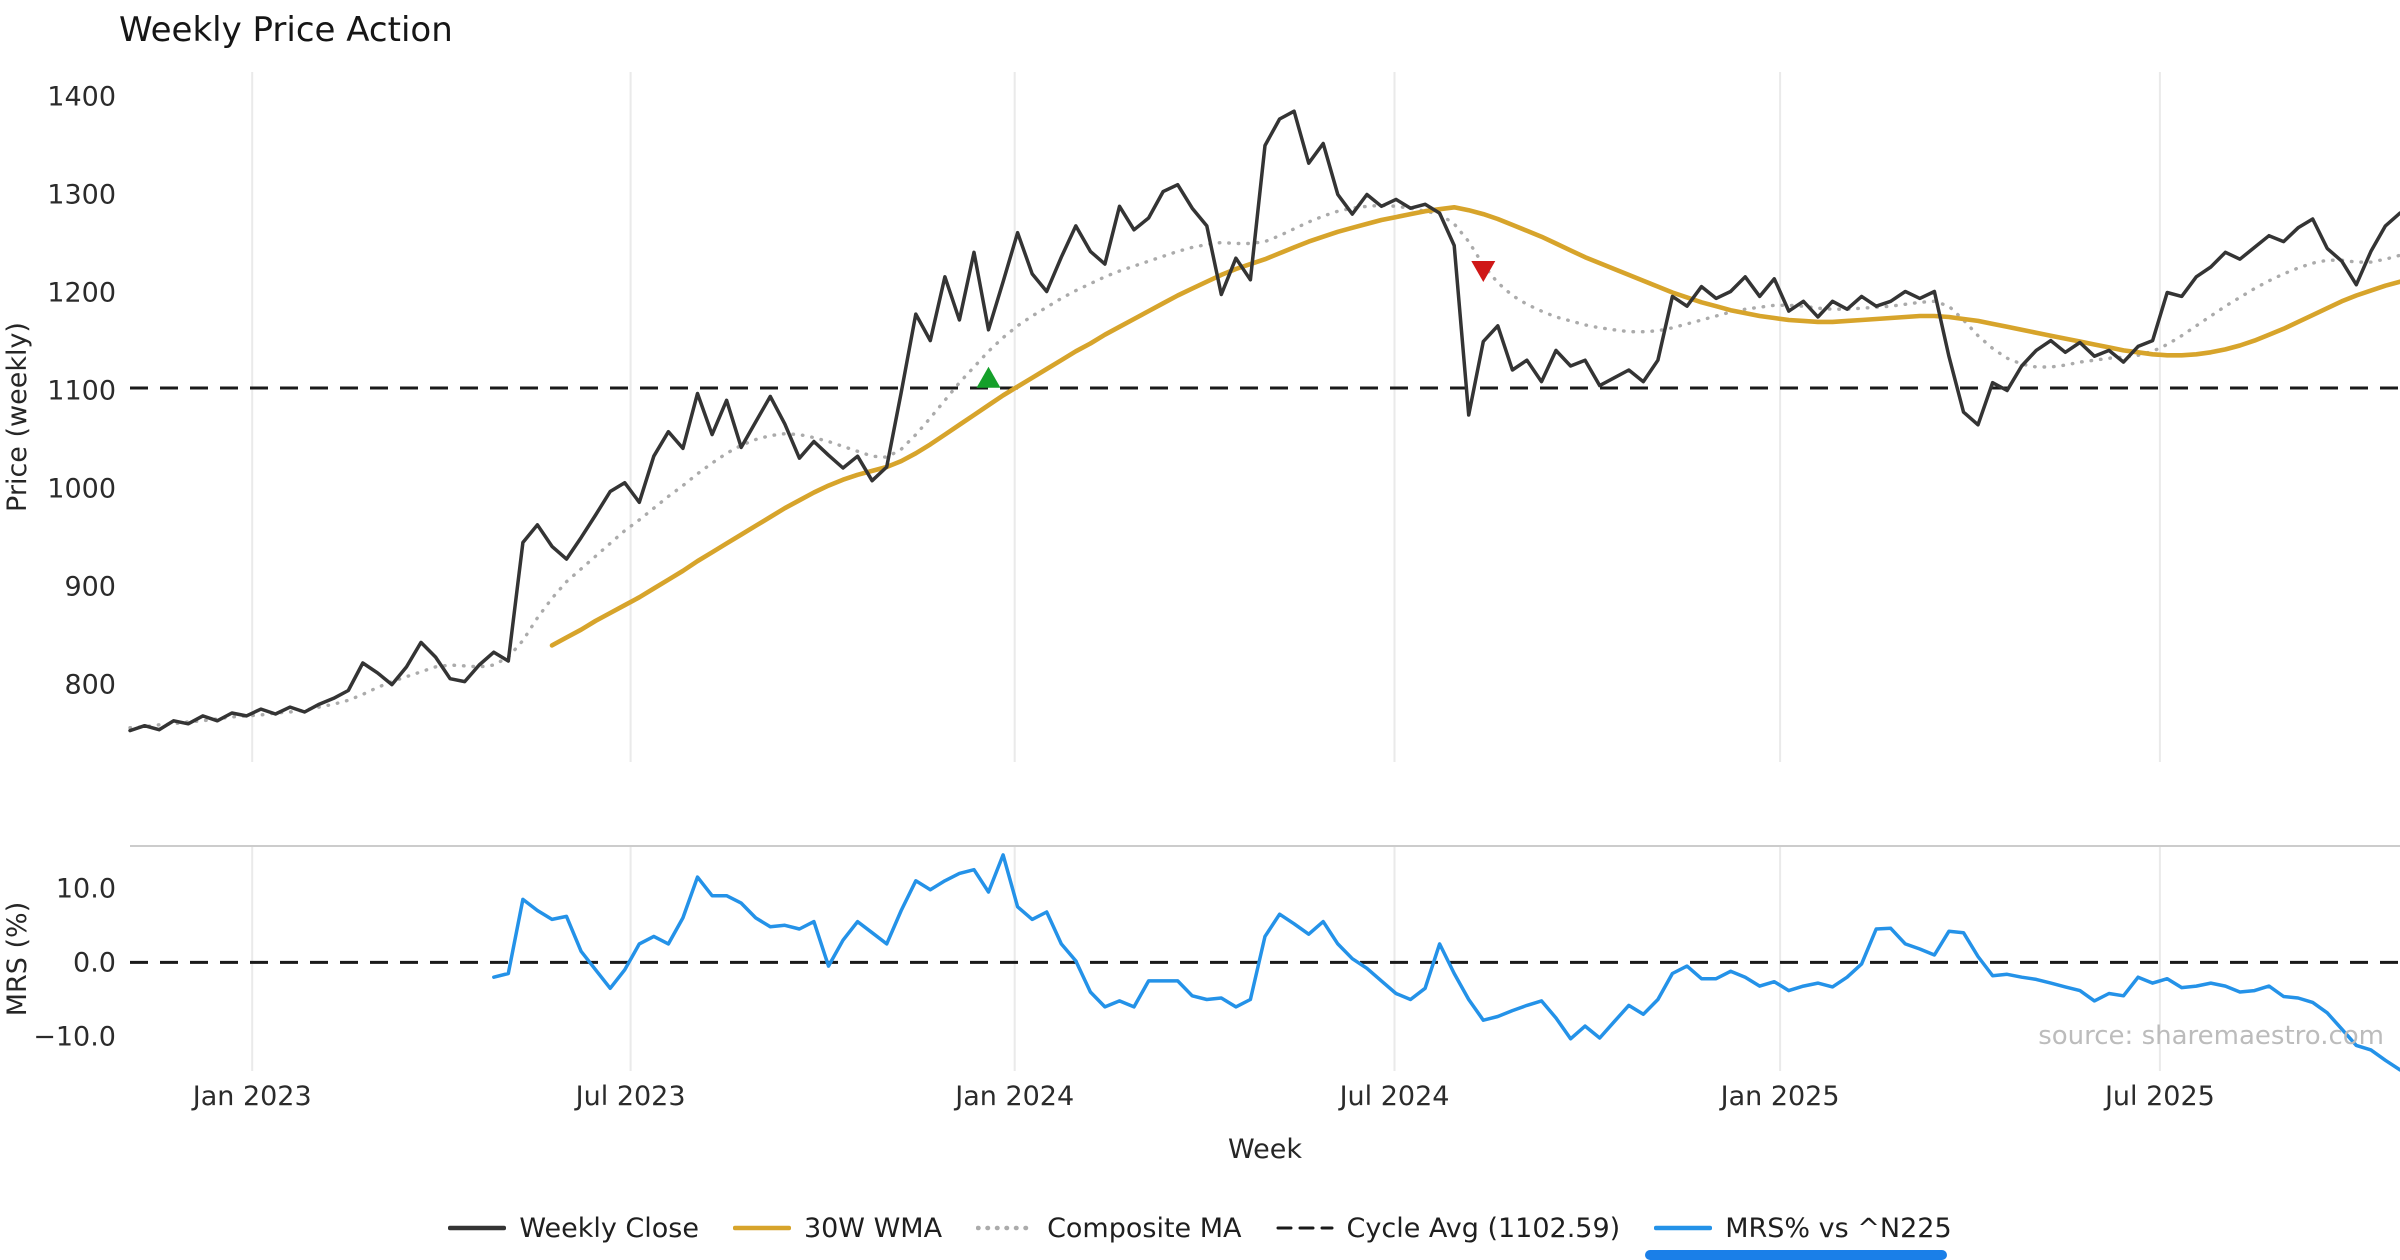 The image size is (2400, 1260). I want to click on legend-item-30w-wma: 30W WMA, so click(837, 1228).